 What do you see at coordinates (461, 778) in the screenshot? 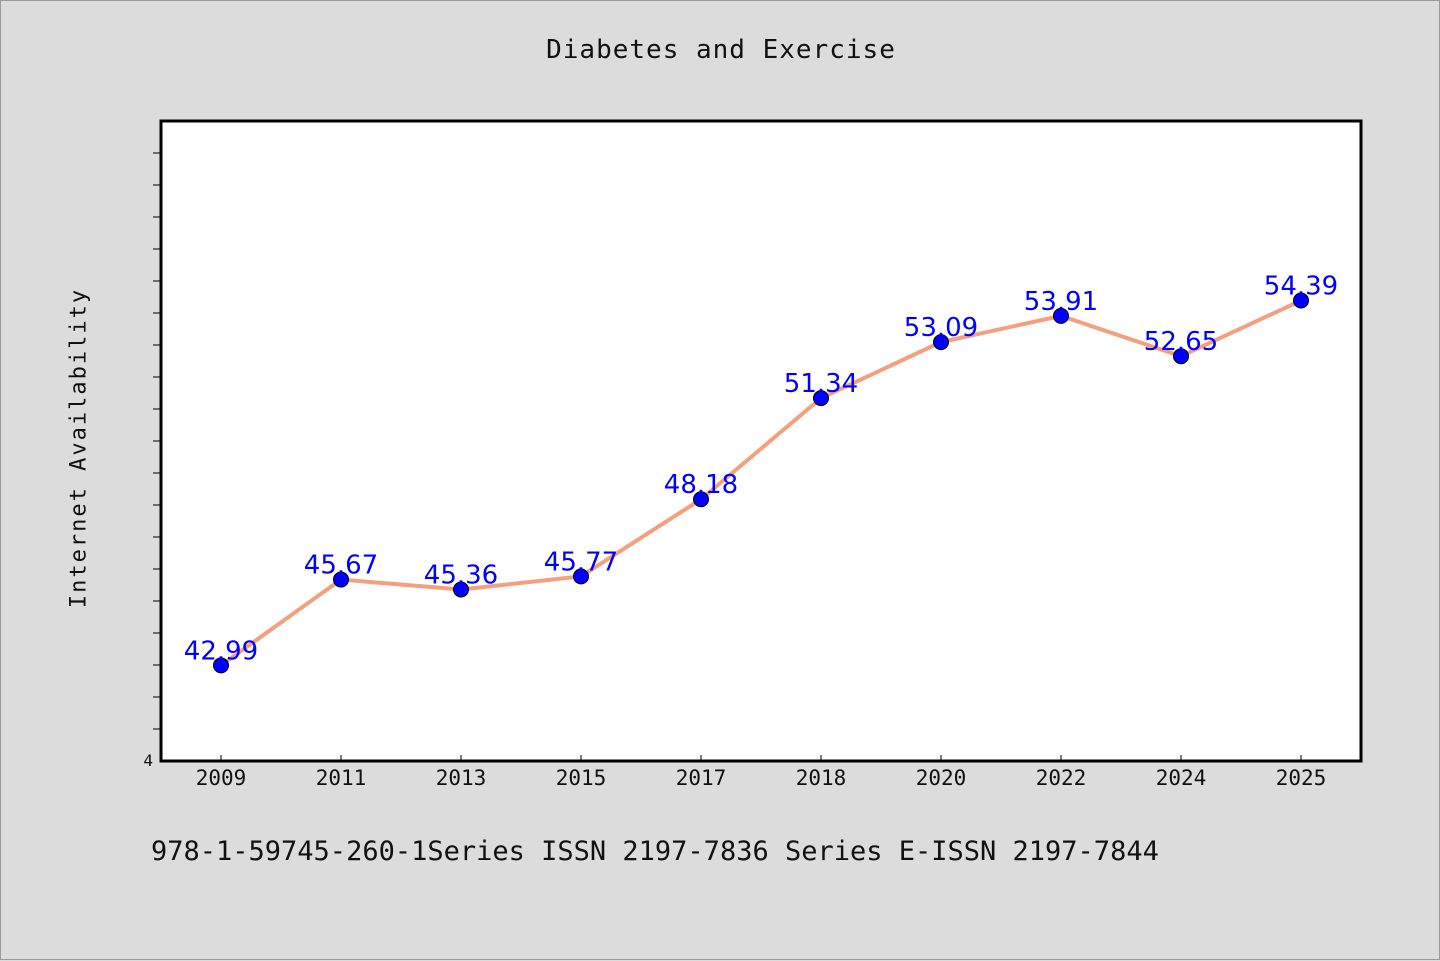
I see `x-tick-label: 2013` at bounding box center [461, 778].